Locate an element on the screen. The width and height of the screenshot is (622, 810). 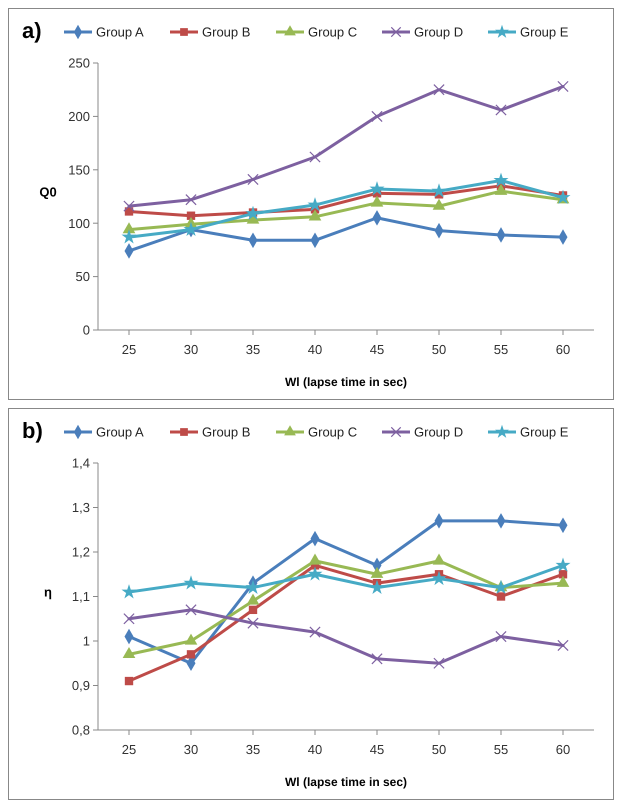
y-tick-label: 1 is located at coordinates (86, 641).